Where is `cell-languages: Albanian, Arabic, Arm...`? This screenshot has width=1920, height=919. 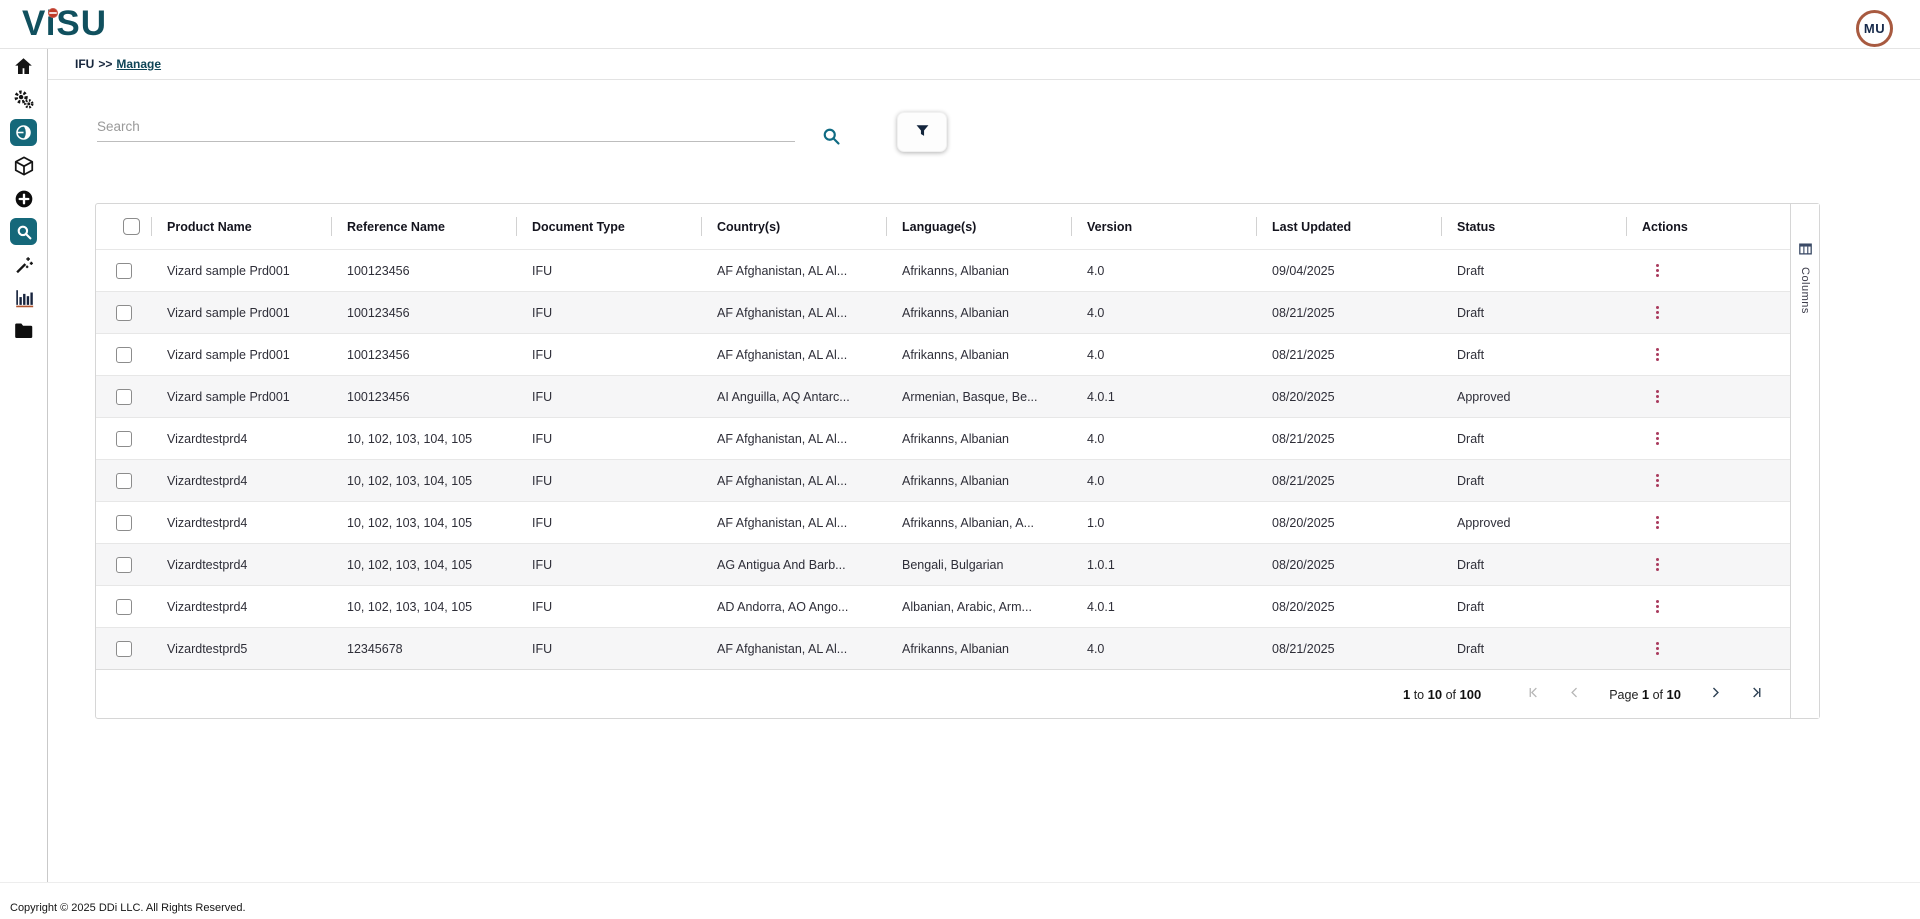
cell-languages: Albanian, Arabic, Arm... is located at coordinates (967, 606).